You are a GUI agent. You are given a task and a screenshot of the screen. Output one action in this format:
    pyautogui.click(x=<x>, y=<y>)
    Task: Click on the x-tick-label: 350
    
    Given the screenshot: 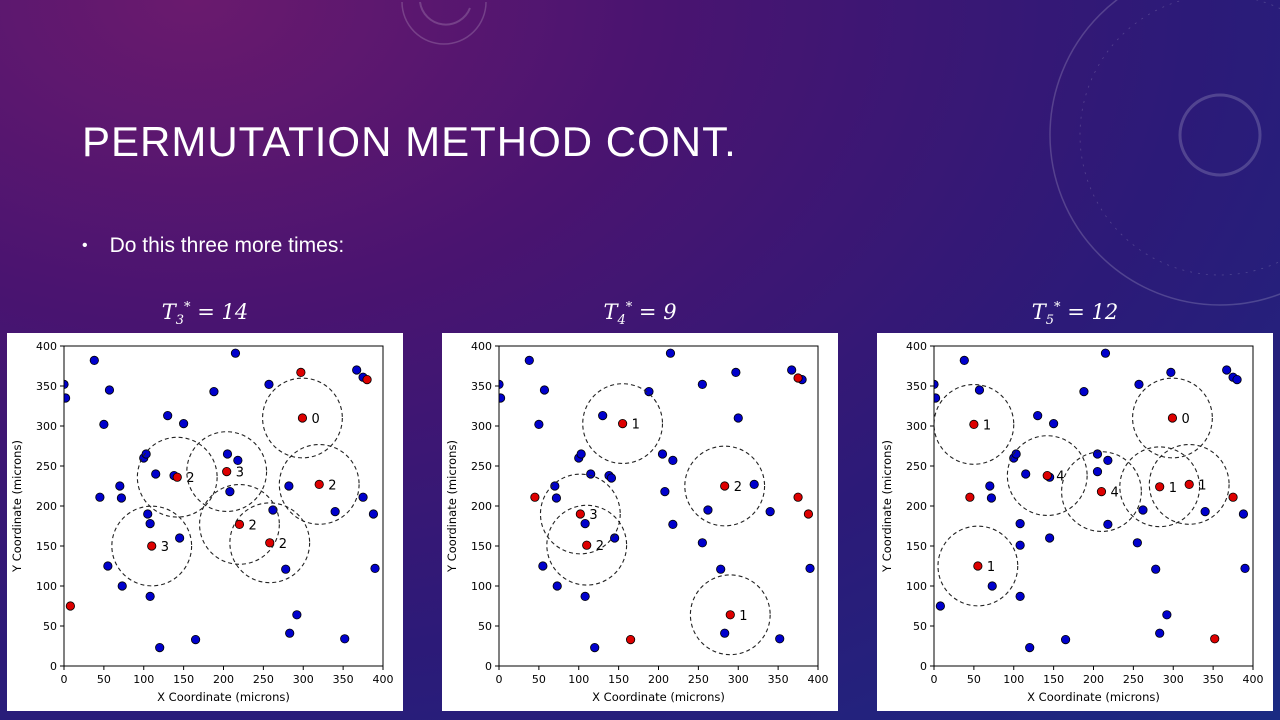 What is the action you would take?
    pyautogui.click(x=343, y=679)
    